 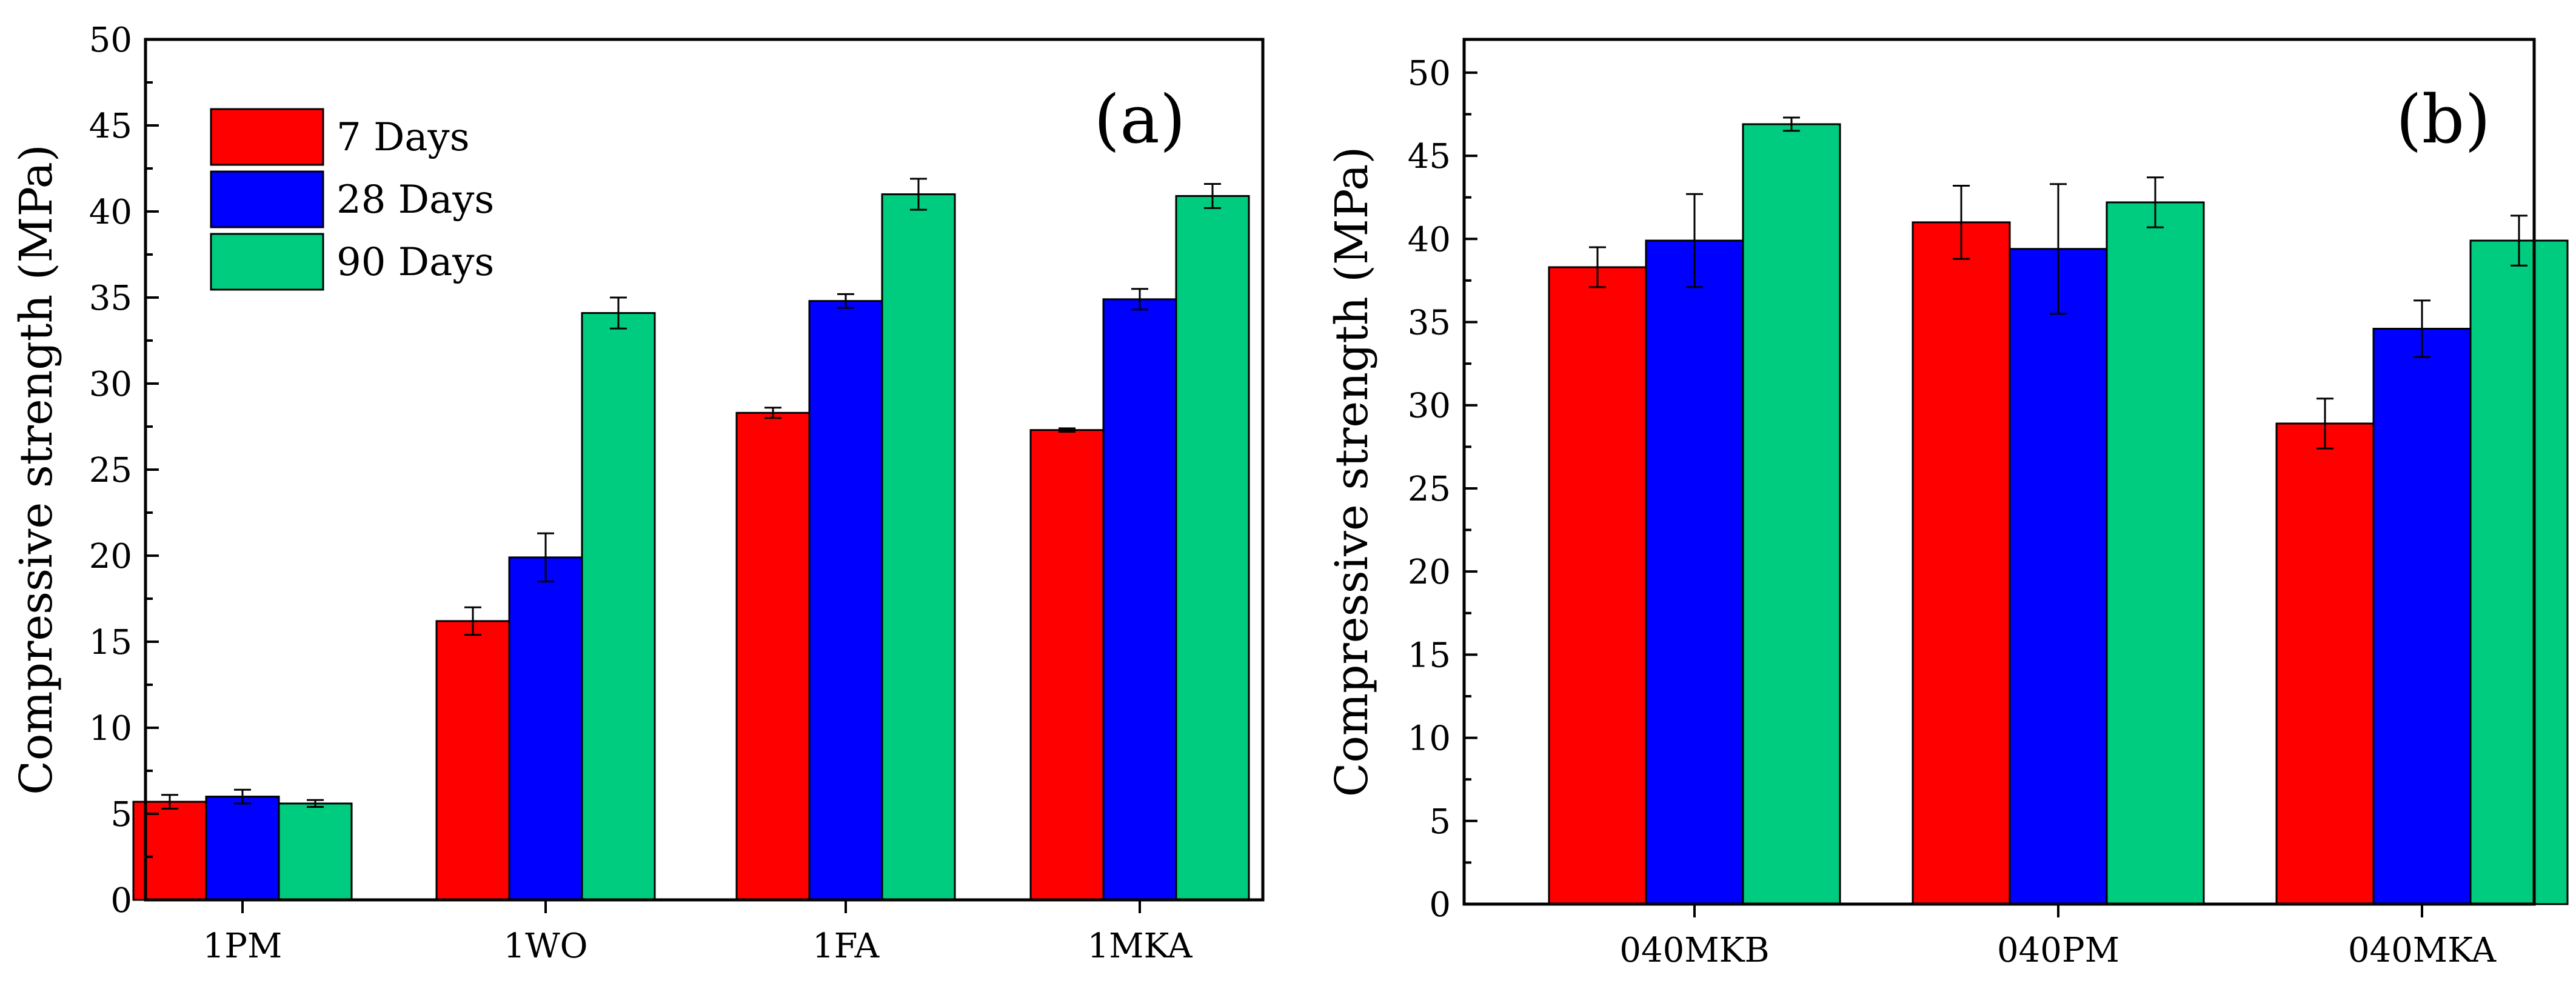 What do you see at coordinates (415, 262) in the screenshot?
I see `legend-label: 90 Days` at bounding box center [415, 262].